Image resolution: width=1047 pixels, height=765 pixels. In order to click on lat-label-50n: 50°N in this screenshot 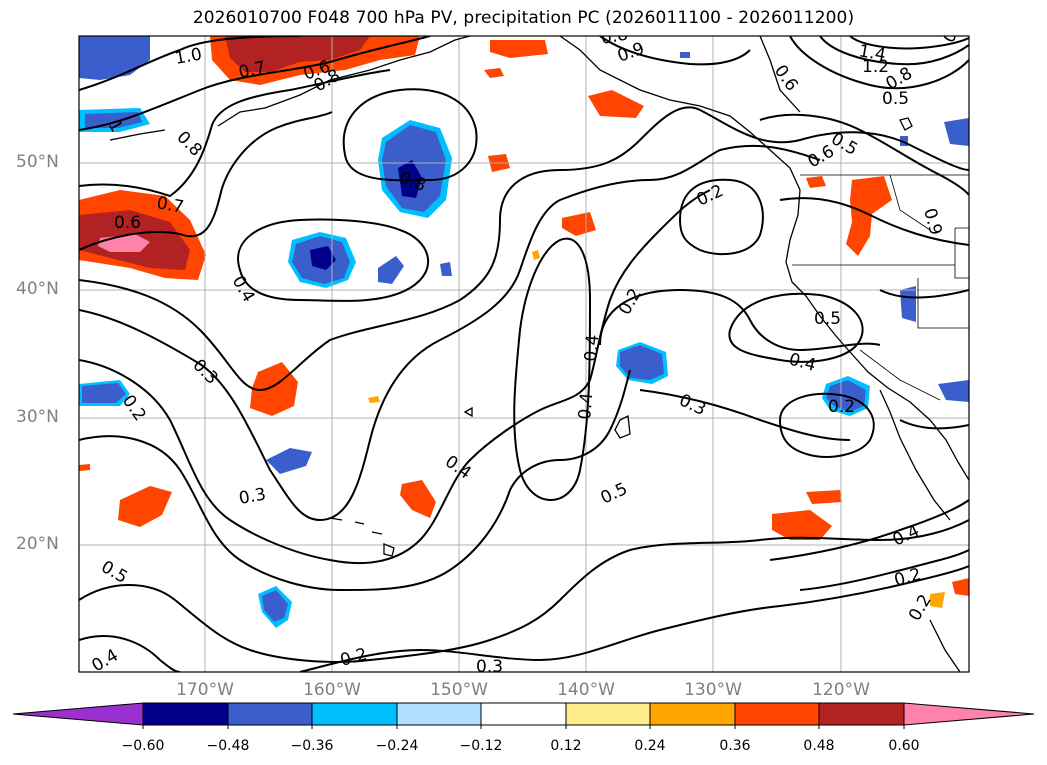, I will do `click(37, 162)`.